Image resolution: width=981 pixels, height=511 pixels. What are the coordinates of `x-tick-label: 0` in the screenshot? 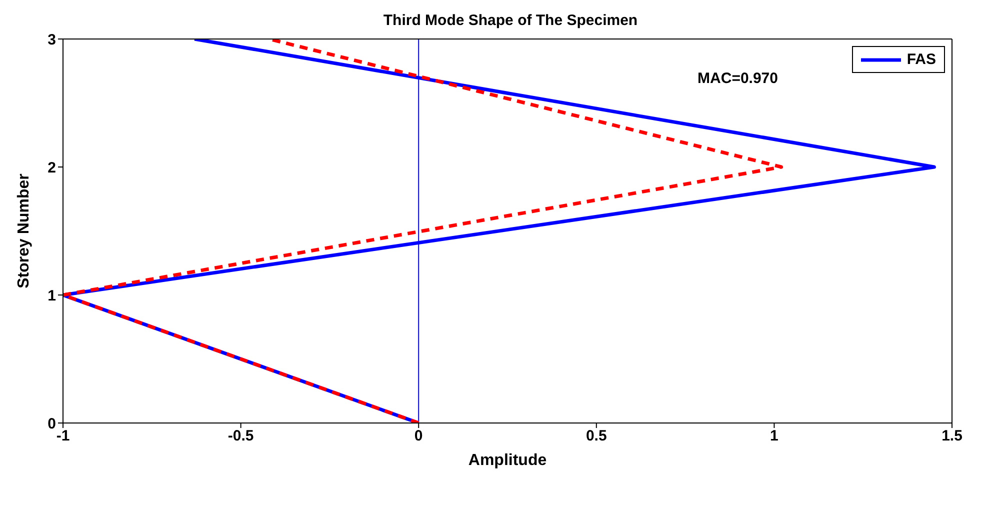 It's located at (418, 436).